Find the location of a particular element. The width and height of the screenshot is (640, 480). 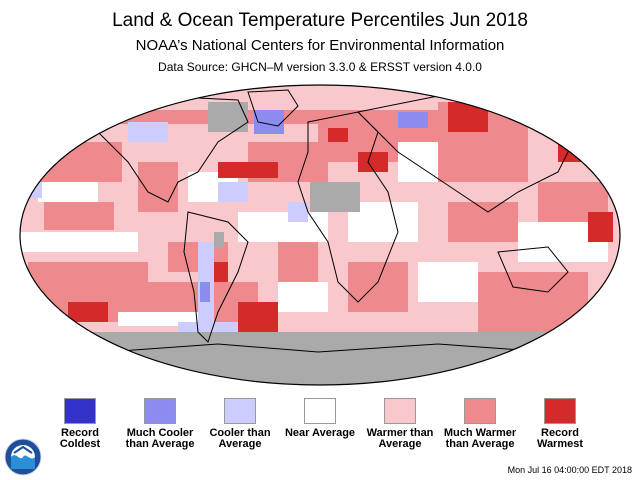

north-america-outline is located at coordinates (163, 149).